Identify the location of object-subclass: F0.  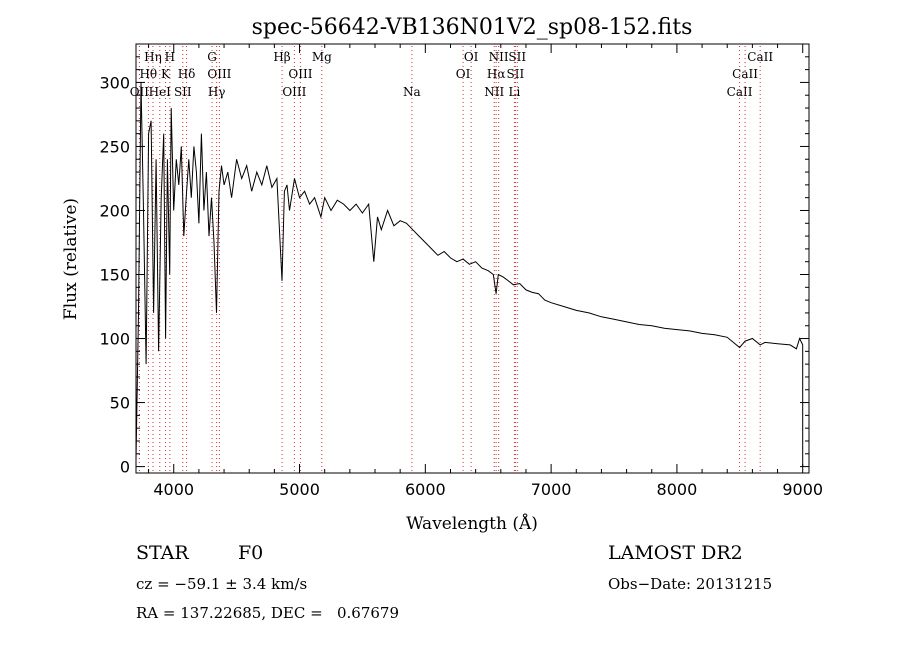
(251, 553).